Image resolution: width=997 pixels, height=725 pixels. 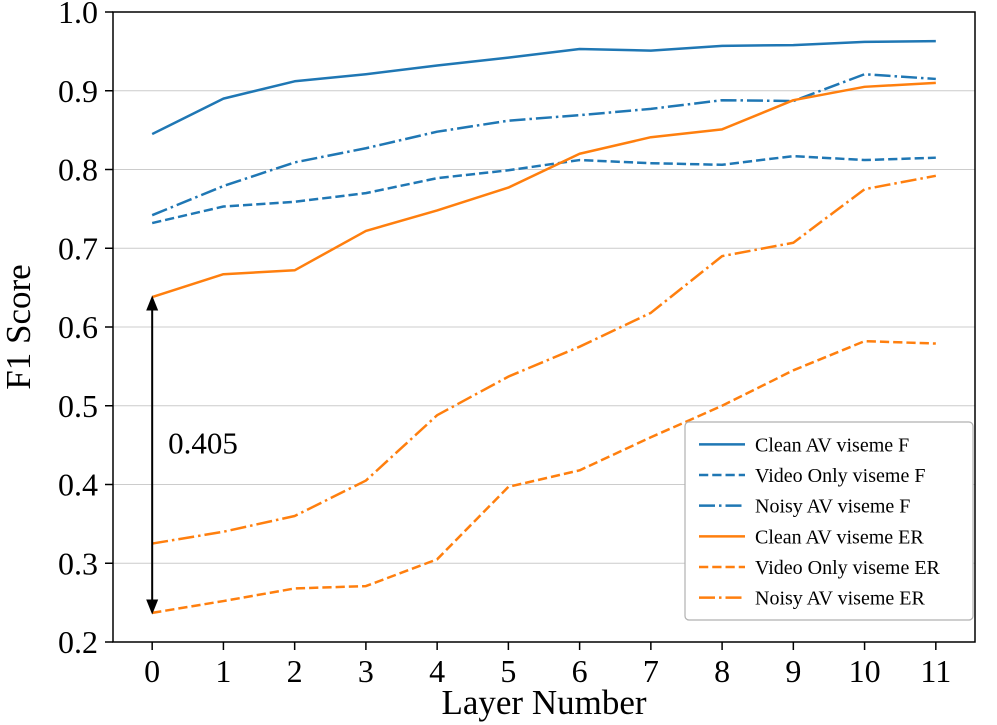 What do you see at coordinates (78, 642) in the screenshot?
I see `y-tick-label-0.2: 0.2` at bounding box center [78, 642].